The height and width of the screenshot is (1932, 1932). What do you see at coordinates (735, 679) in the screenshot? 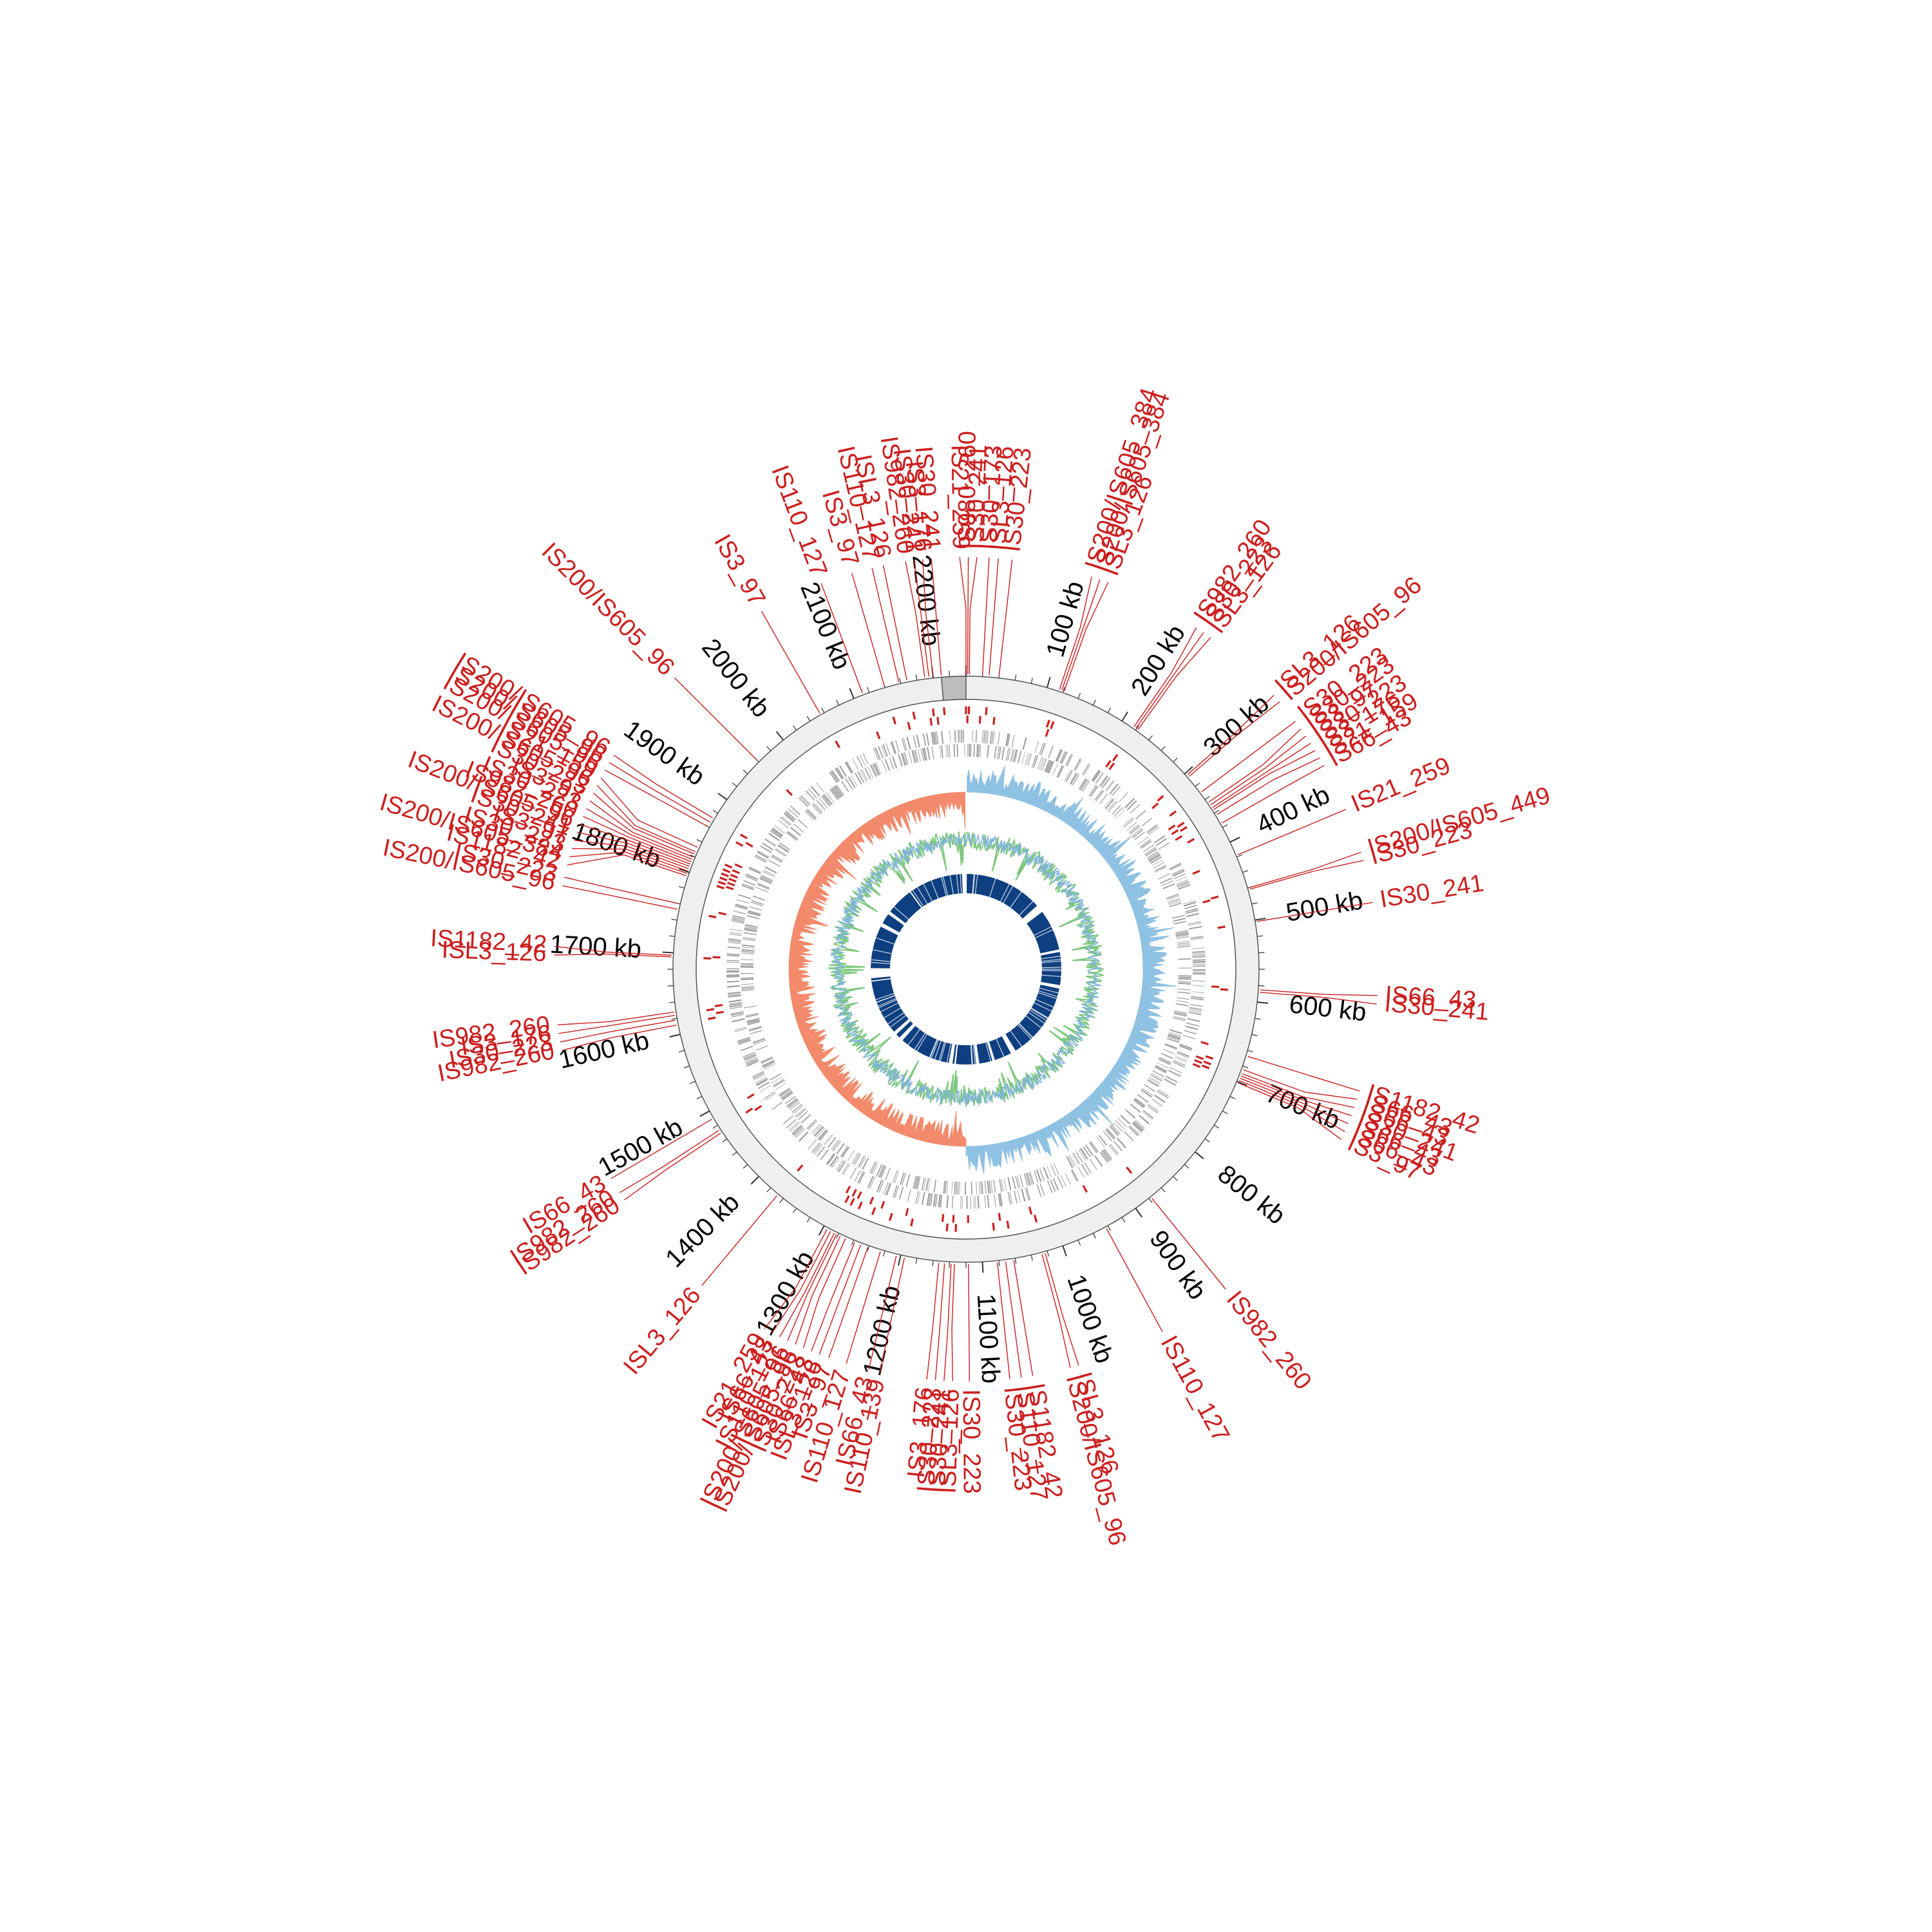
I see `coordinate-tick-label: 2000 kb` at bounding box center [735, 679].